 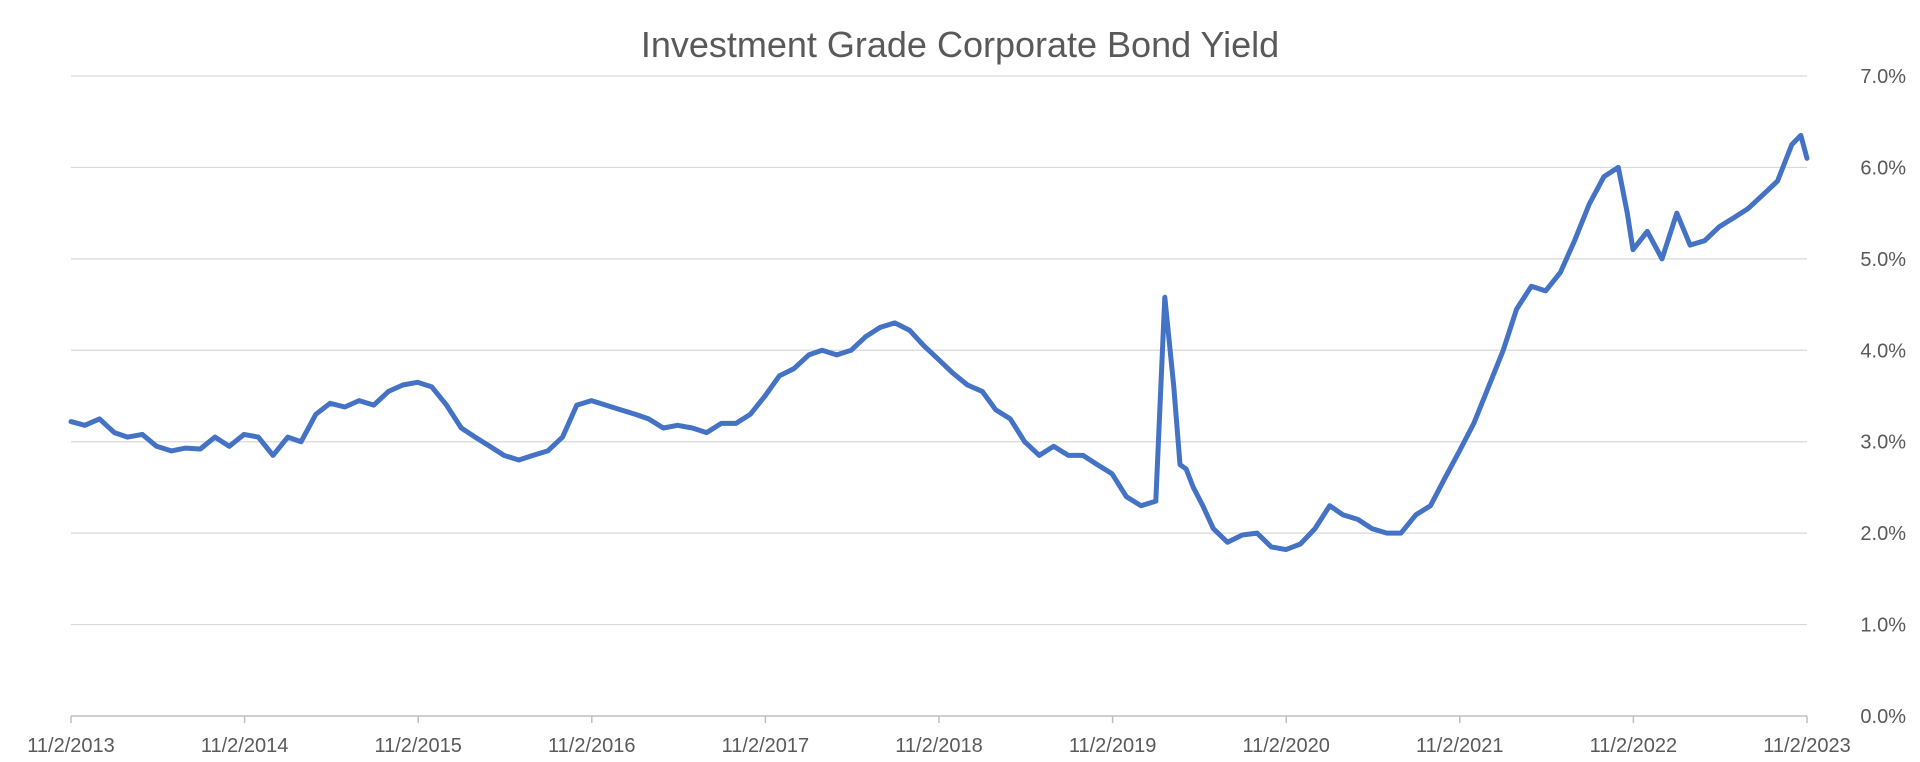 I want to click on x-tick-label: 11/2/2020, so click(x=1286, y=746).